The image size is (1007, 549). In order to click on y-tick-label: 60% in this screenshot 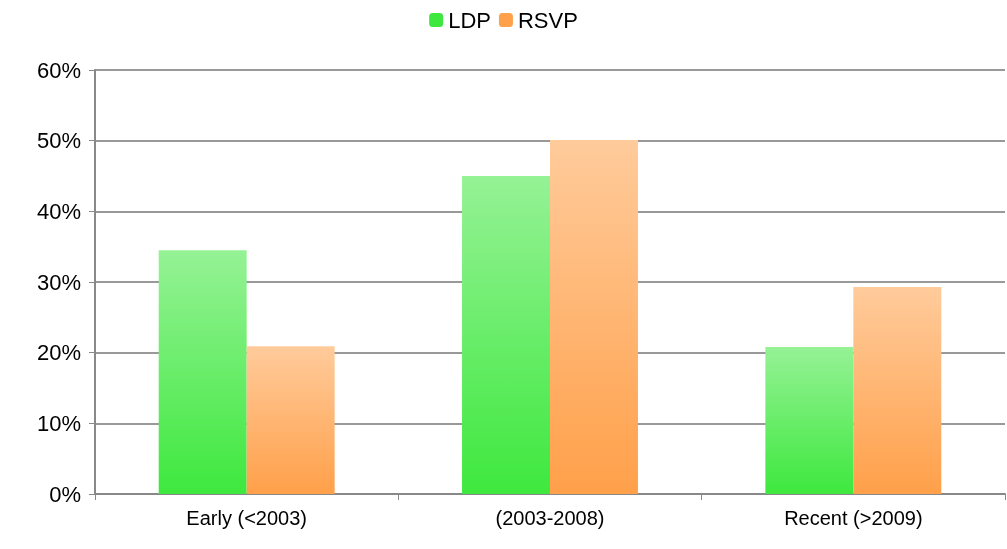, I will do `click(58, 70)`.